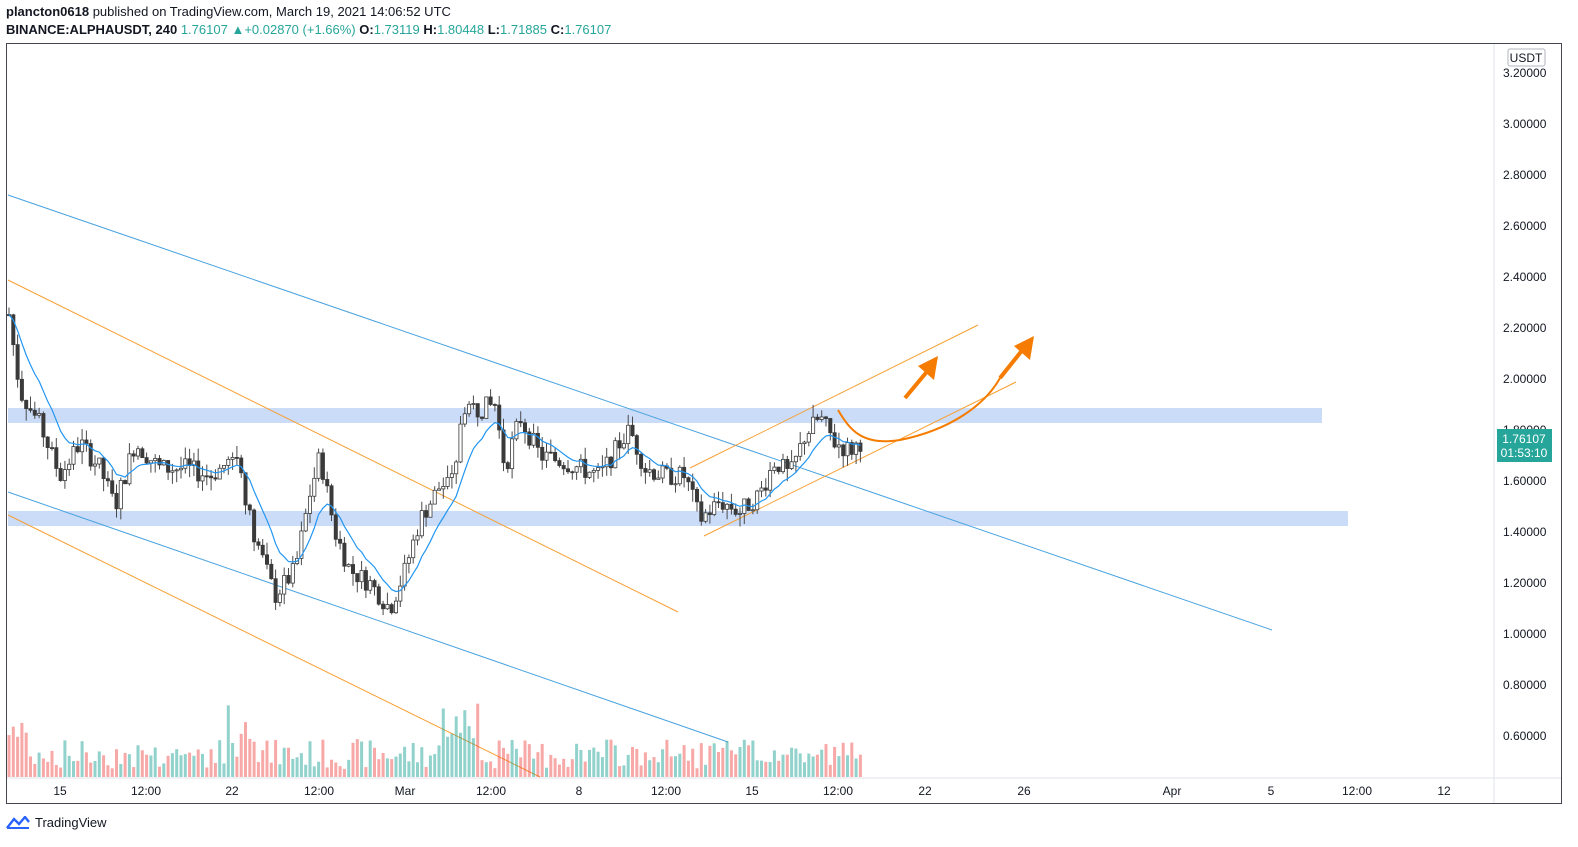 The height and width of the screenshot is (847, 1578). What do you see at coordinates (678, 518) in the screenshot?
I see `support-zone` at bounding box center [678, 518].